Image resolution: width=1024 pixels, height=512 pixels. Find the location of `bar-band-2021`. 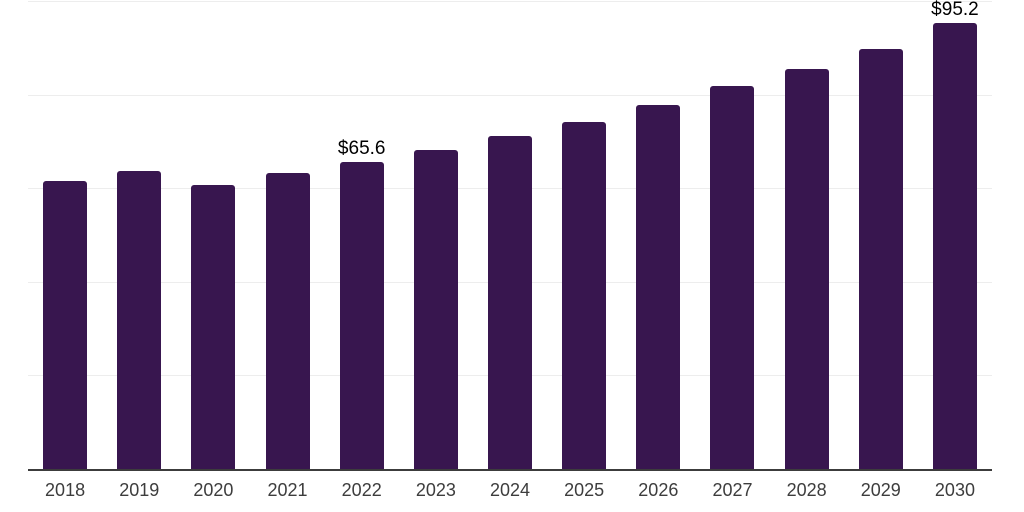

bar-band-2021 is located at coordinates (287, 235).